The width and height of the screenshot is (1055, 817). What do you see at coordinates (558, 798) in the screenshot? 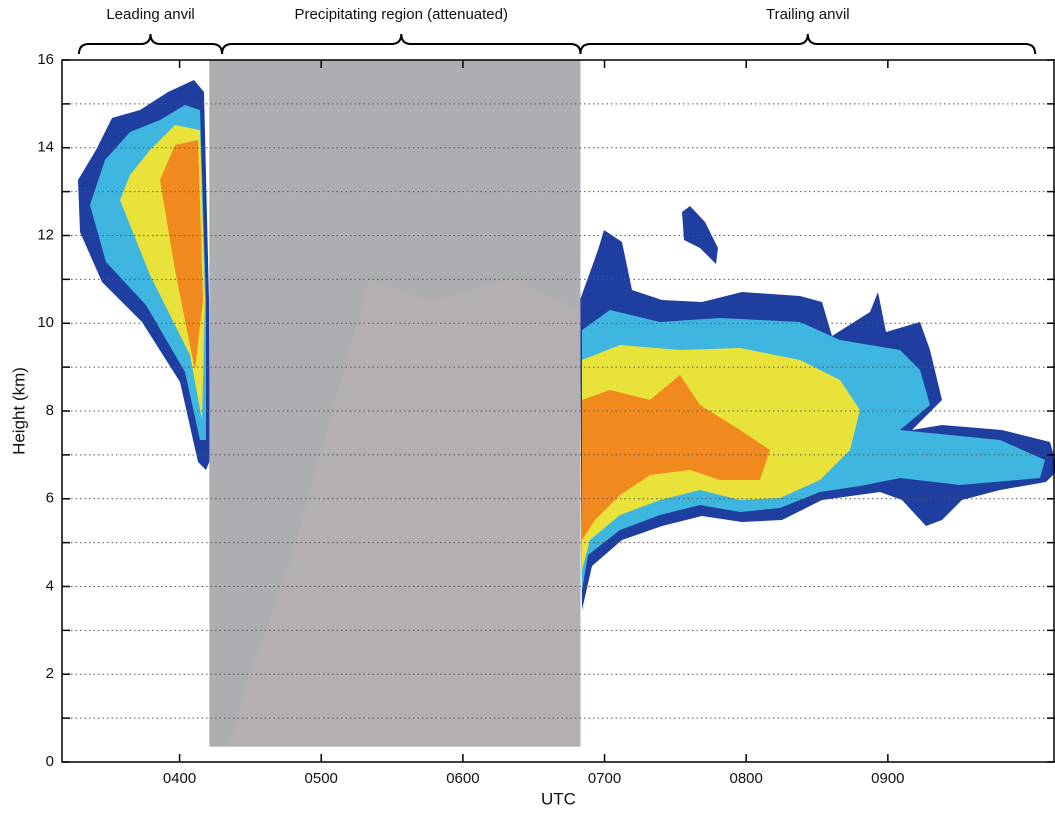
I see `x-axis-label: UTC` at bounding box center [558, 798].